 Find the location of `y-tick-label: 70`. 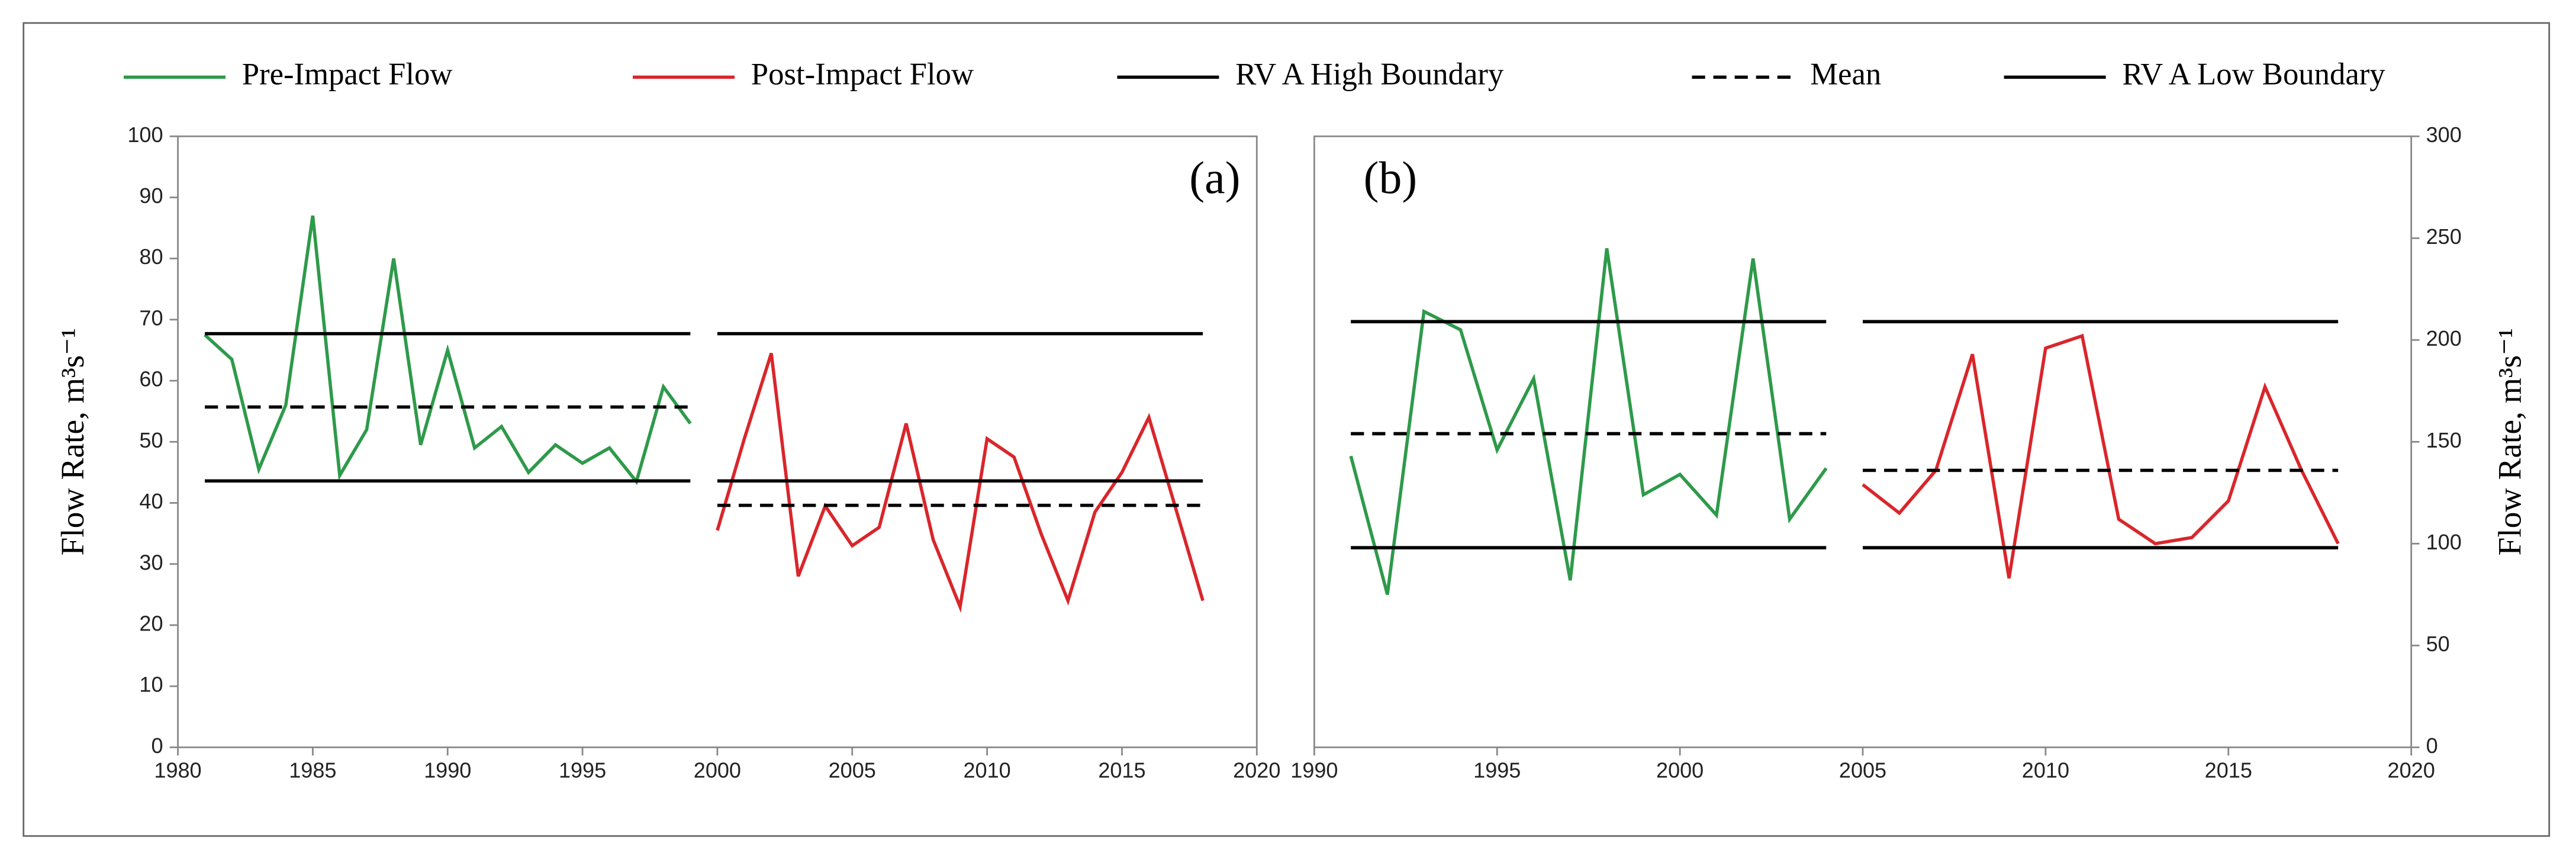

y-tick-label: 70 is located at coordinates (151, 317).